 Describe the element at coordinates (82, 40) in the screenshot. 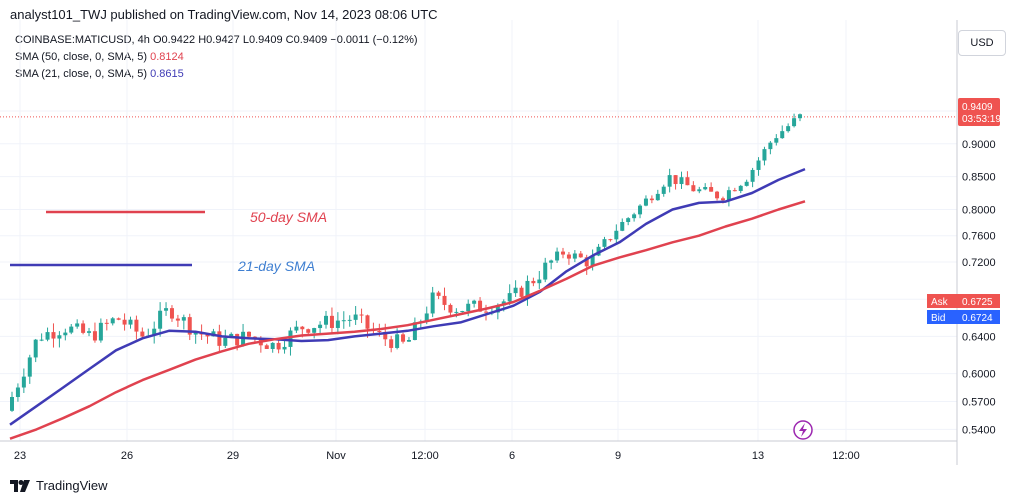

I see `legend-symbol: COINBASE:MATICUSD, 4h` at that location.